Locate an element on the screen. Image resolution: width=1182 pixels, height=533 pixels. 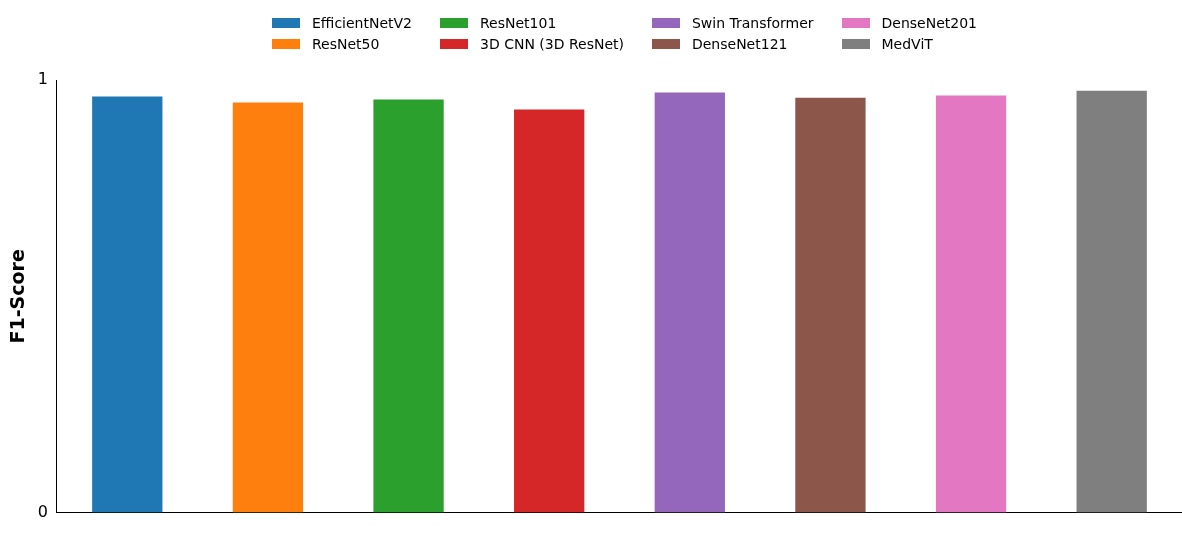
y-tick-label: 1 is located at coordinates (42, 79).